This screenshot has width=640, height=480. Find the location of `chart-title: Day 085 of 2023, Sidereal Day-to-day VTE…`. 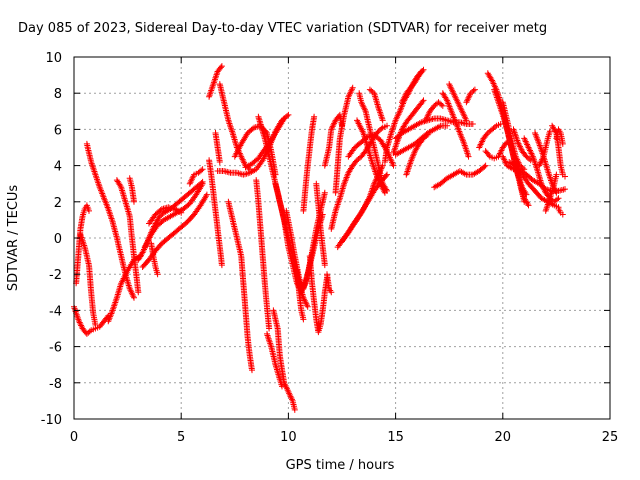

chart-title: Day 085 of 2023, Sidereal Day-to-day VTE… is located at coordinates (282, 28).